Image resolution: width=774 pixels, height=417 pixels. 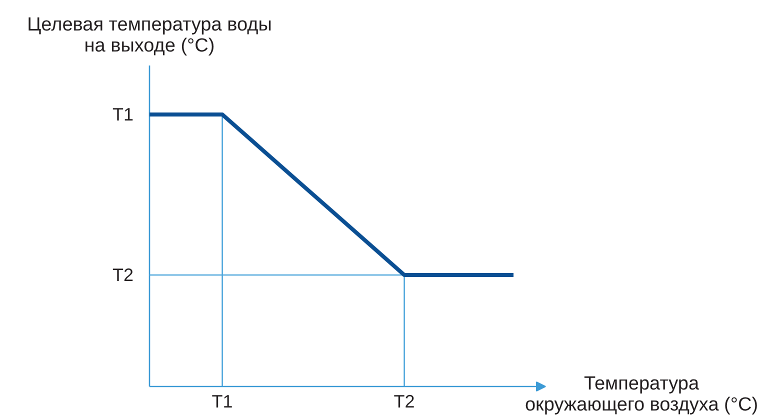 I want to click on text: T2, so click(x=123, y=274).